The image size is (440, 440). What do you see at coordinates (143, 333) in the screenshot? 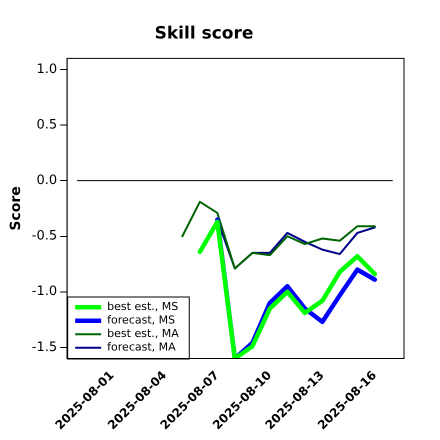
I see `legend-label: best est., MA` at bounding box center [143, 333].